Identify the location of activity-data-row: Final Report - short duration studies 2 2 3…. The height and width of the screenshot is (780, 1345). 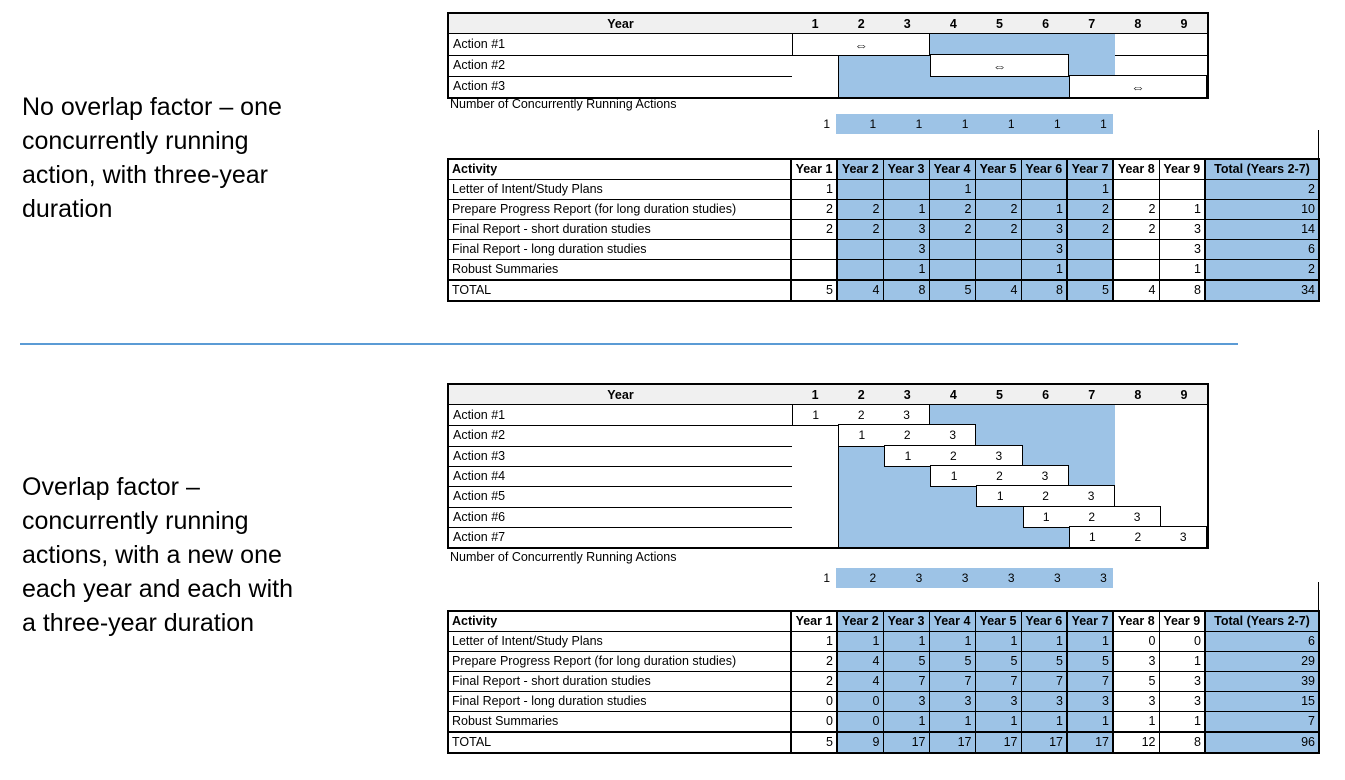
(883, 229).